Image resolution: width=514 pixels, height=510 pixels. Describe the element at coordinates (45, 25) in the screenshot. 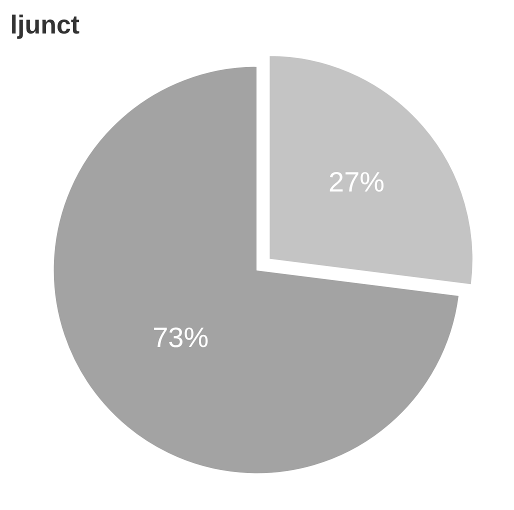

I see `chart-title: ljunct` at that location.